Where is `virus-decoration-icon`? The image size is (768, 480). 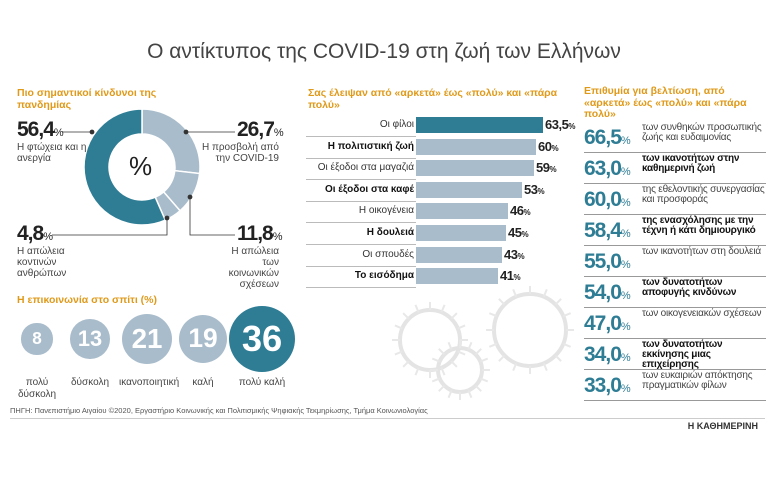
virus-decoration-icon is located at coordinates (483, 343).